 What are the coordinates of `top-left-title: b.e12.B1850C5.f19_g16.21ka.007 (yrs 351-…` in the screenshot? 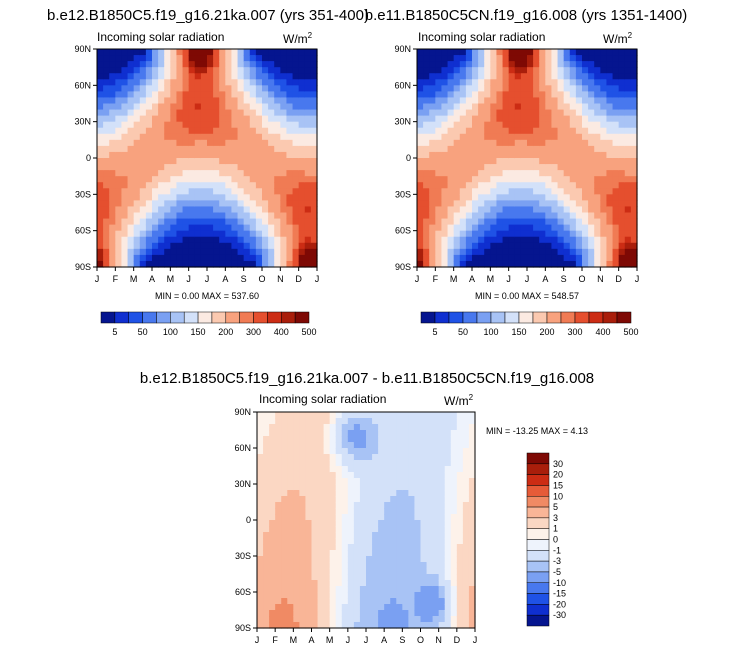 It's located at (208, 15).